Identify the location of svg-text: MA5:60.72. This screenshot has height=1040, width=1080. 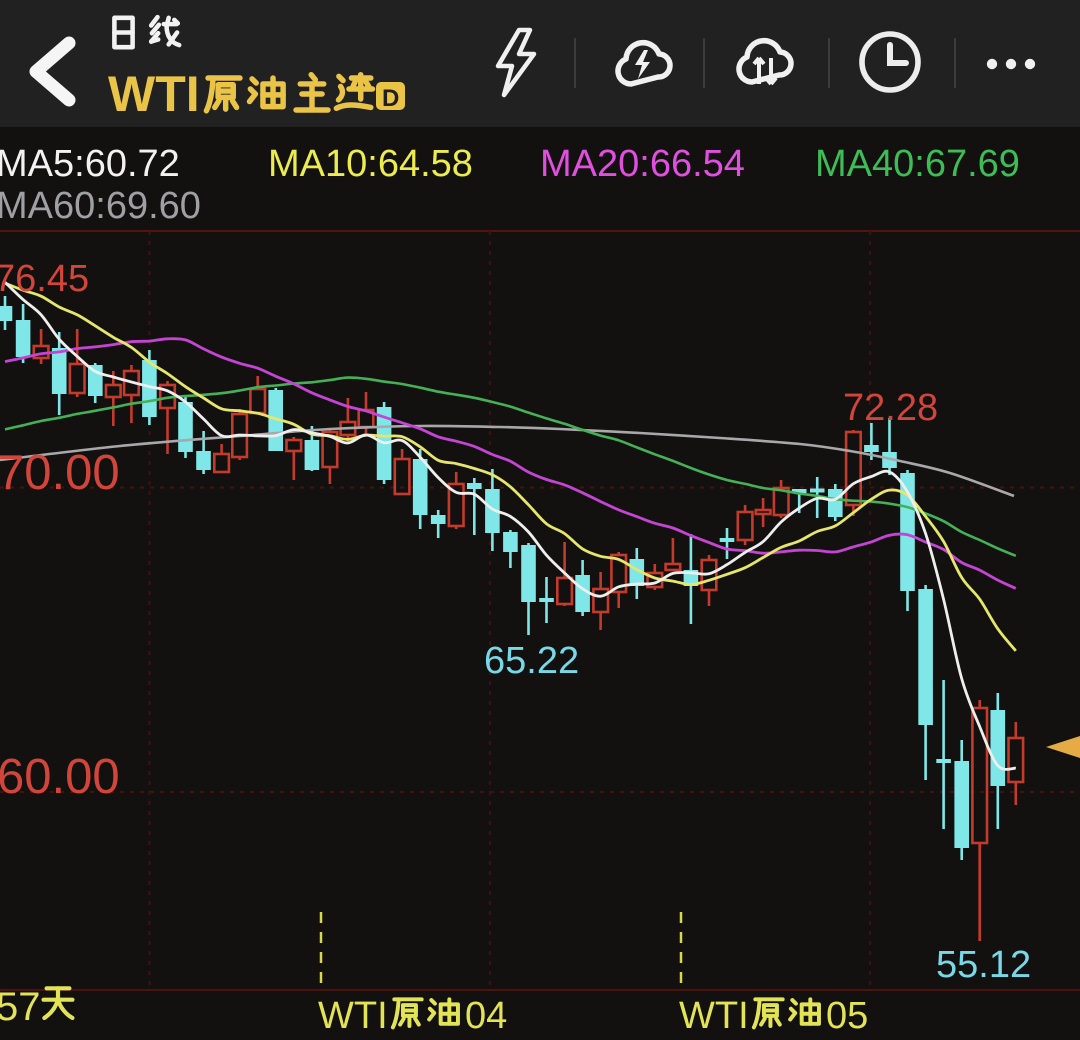
(90, 164).